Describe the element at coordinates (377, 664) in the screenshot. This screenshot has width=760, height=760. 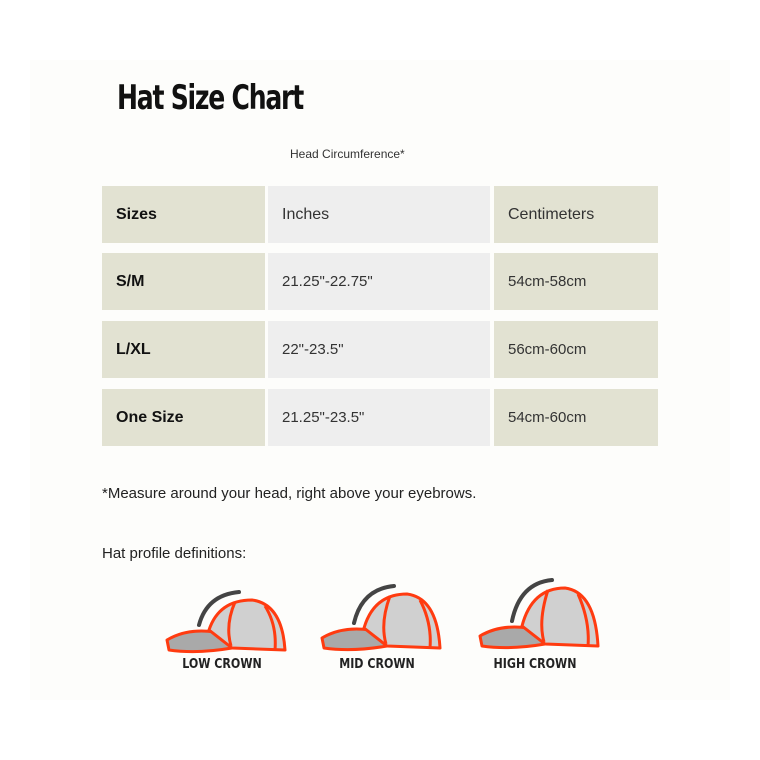
I see `mid-crown-label: MID CROWN` at that location.